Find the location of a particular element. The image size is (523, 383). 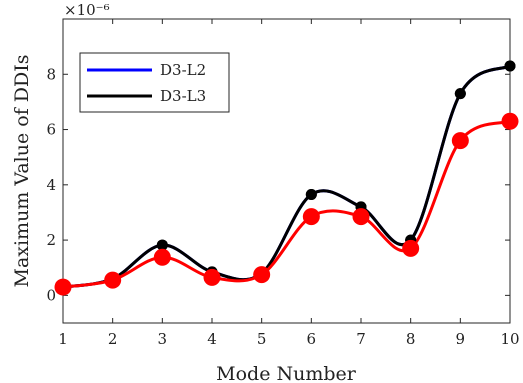

y-tick-label: 2 is located at coordinates (51, 240).